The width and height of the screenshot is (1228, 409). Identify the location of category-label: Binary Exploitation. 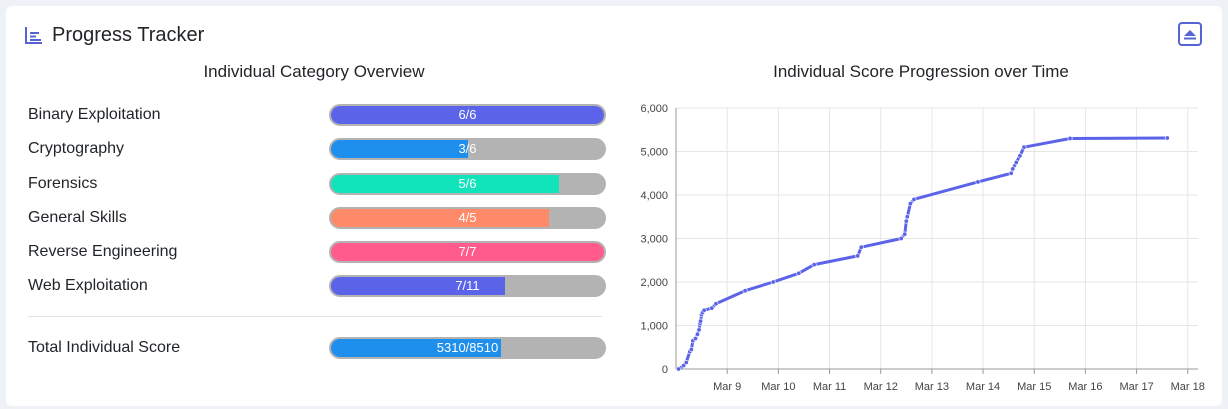
(94, 114).